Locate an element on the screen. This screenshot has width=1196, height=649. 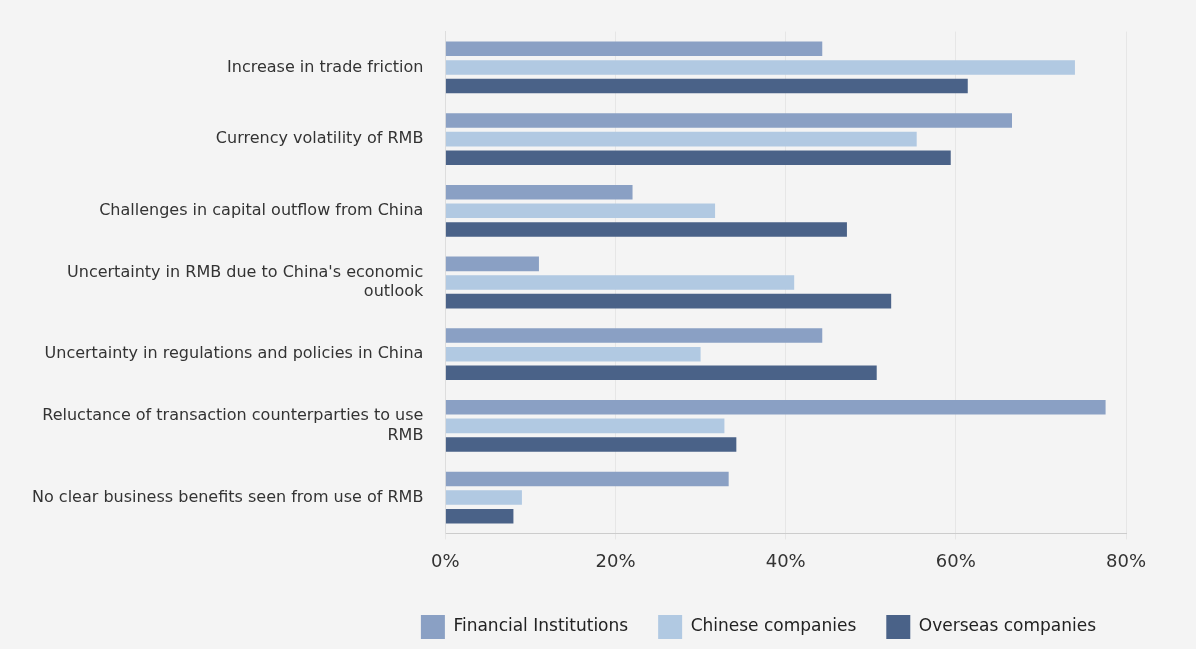
x-tick-label: 80% is located at coordinates (1126, 560).